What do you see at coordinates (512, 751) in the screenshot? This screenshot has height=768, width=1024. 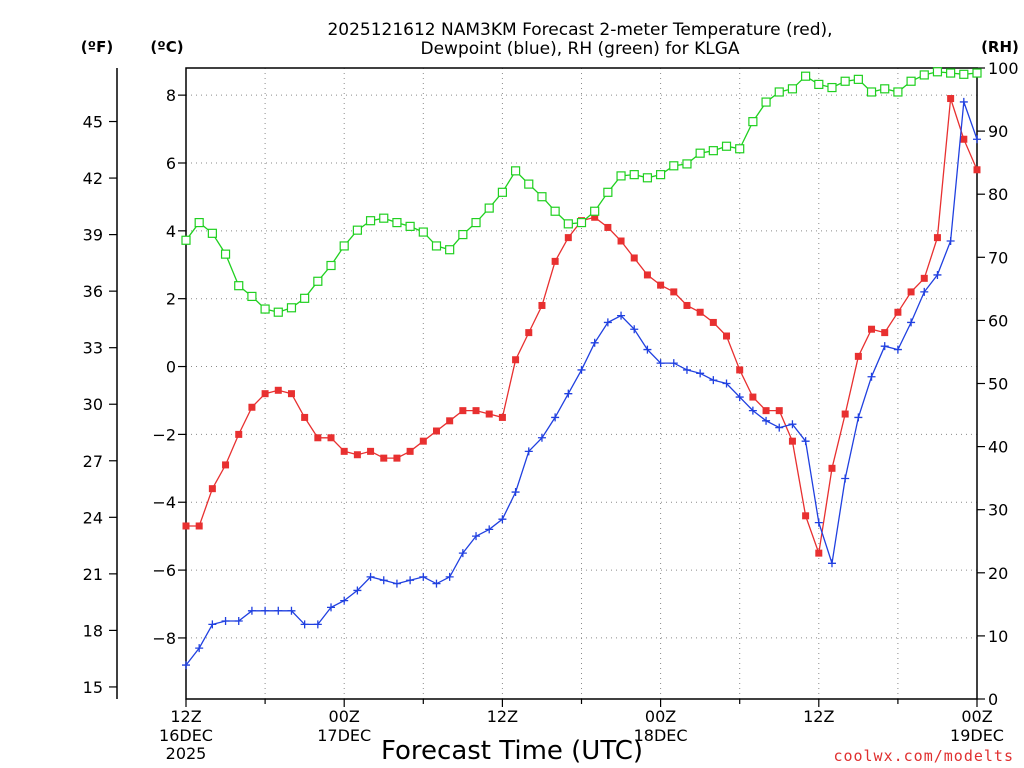 I see `x-axis-label: Forecast Time (UTC)` at bounding box center [512, 751].